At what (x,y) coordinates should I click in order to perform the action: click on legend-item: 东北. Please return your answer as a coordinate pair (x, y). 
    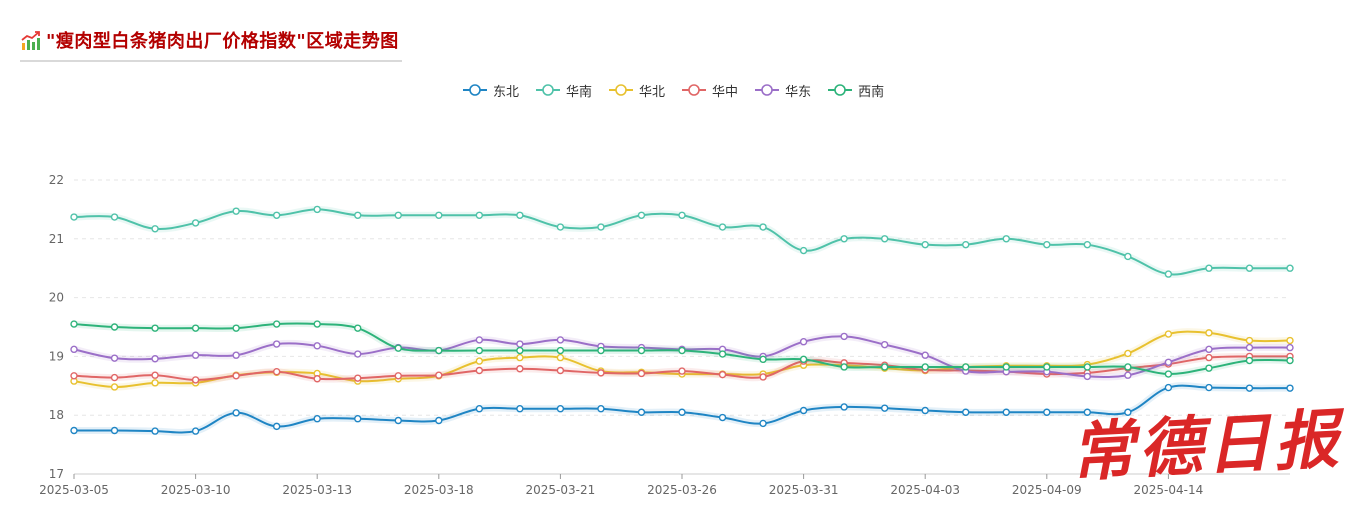
    Looking at the image, I should click on (490, 90).